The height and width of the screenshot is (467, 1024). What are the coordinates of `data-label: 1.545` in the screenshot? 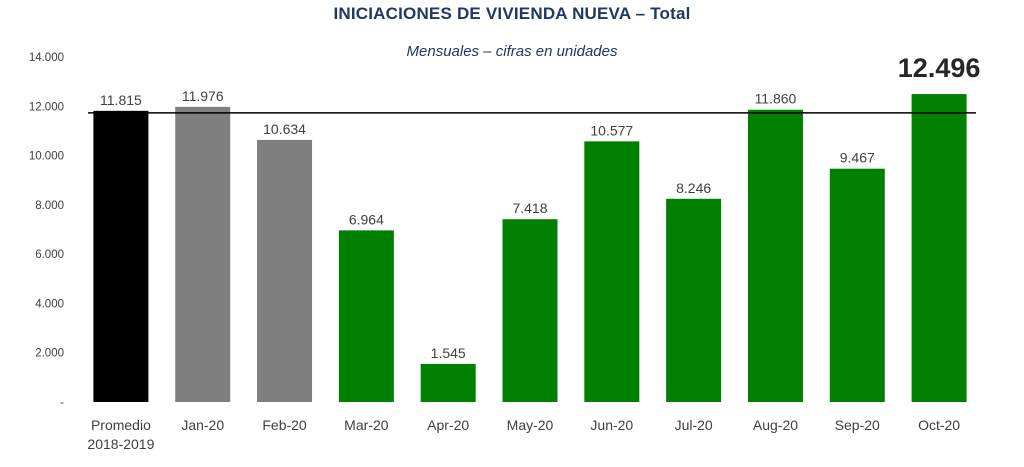 It's located at (448, 353).